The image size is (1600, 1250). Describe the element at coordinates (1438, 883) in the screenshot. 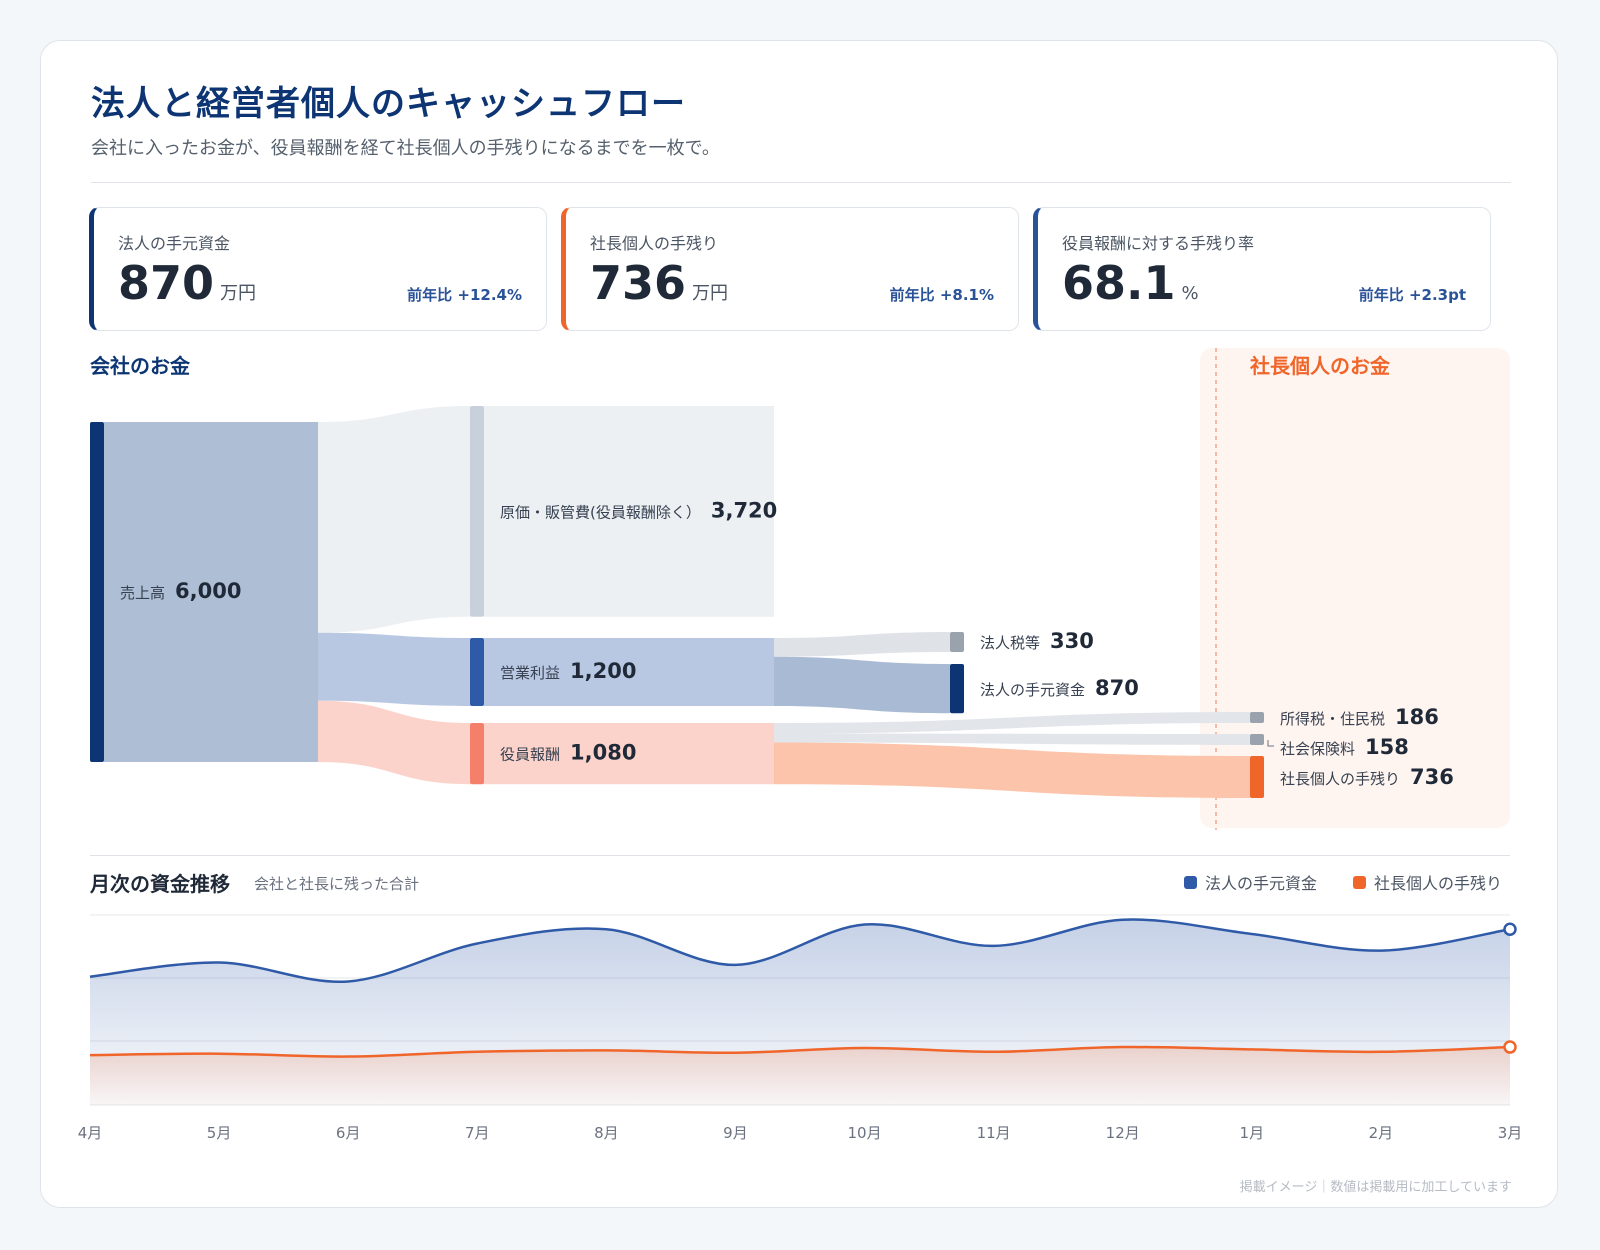

I see `legend-label: 社長個人の手残り` at that location.